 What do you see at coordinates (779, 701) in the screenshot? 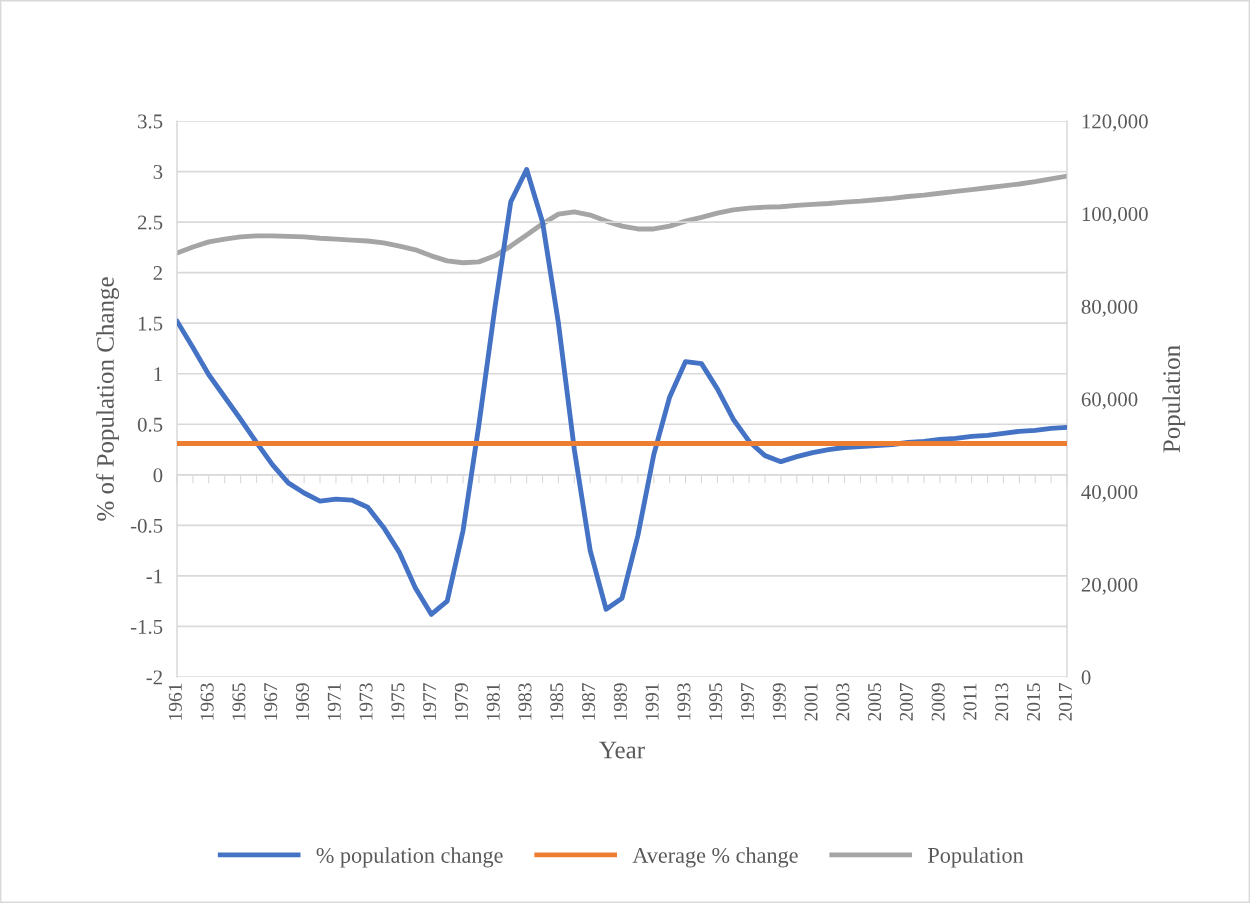
I see `x-tick-label: 1999` at bounding box center [779, 701].